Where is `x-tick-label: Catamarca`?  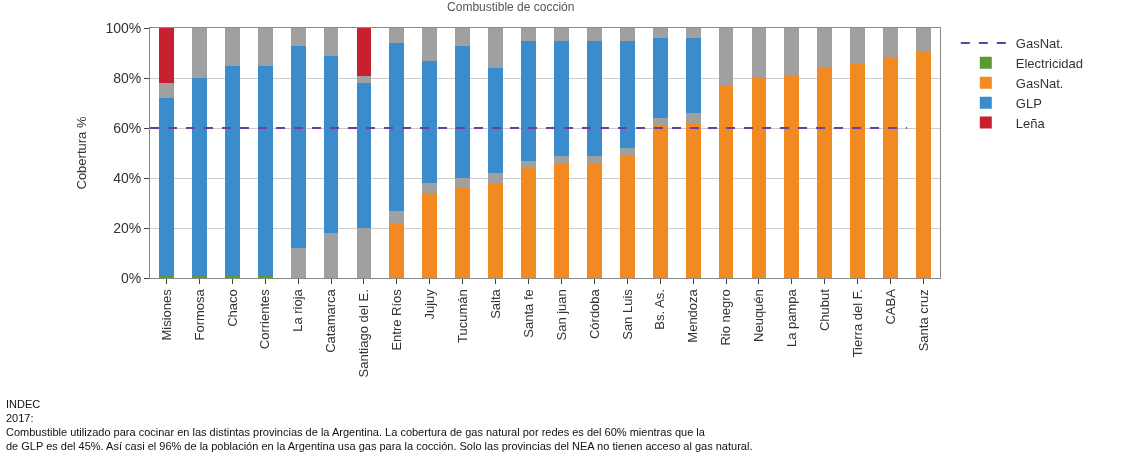
x-tick-label: Catamarca is located at coordinates (331, 320).